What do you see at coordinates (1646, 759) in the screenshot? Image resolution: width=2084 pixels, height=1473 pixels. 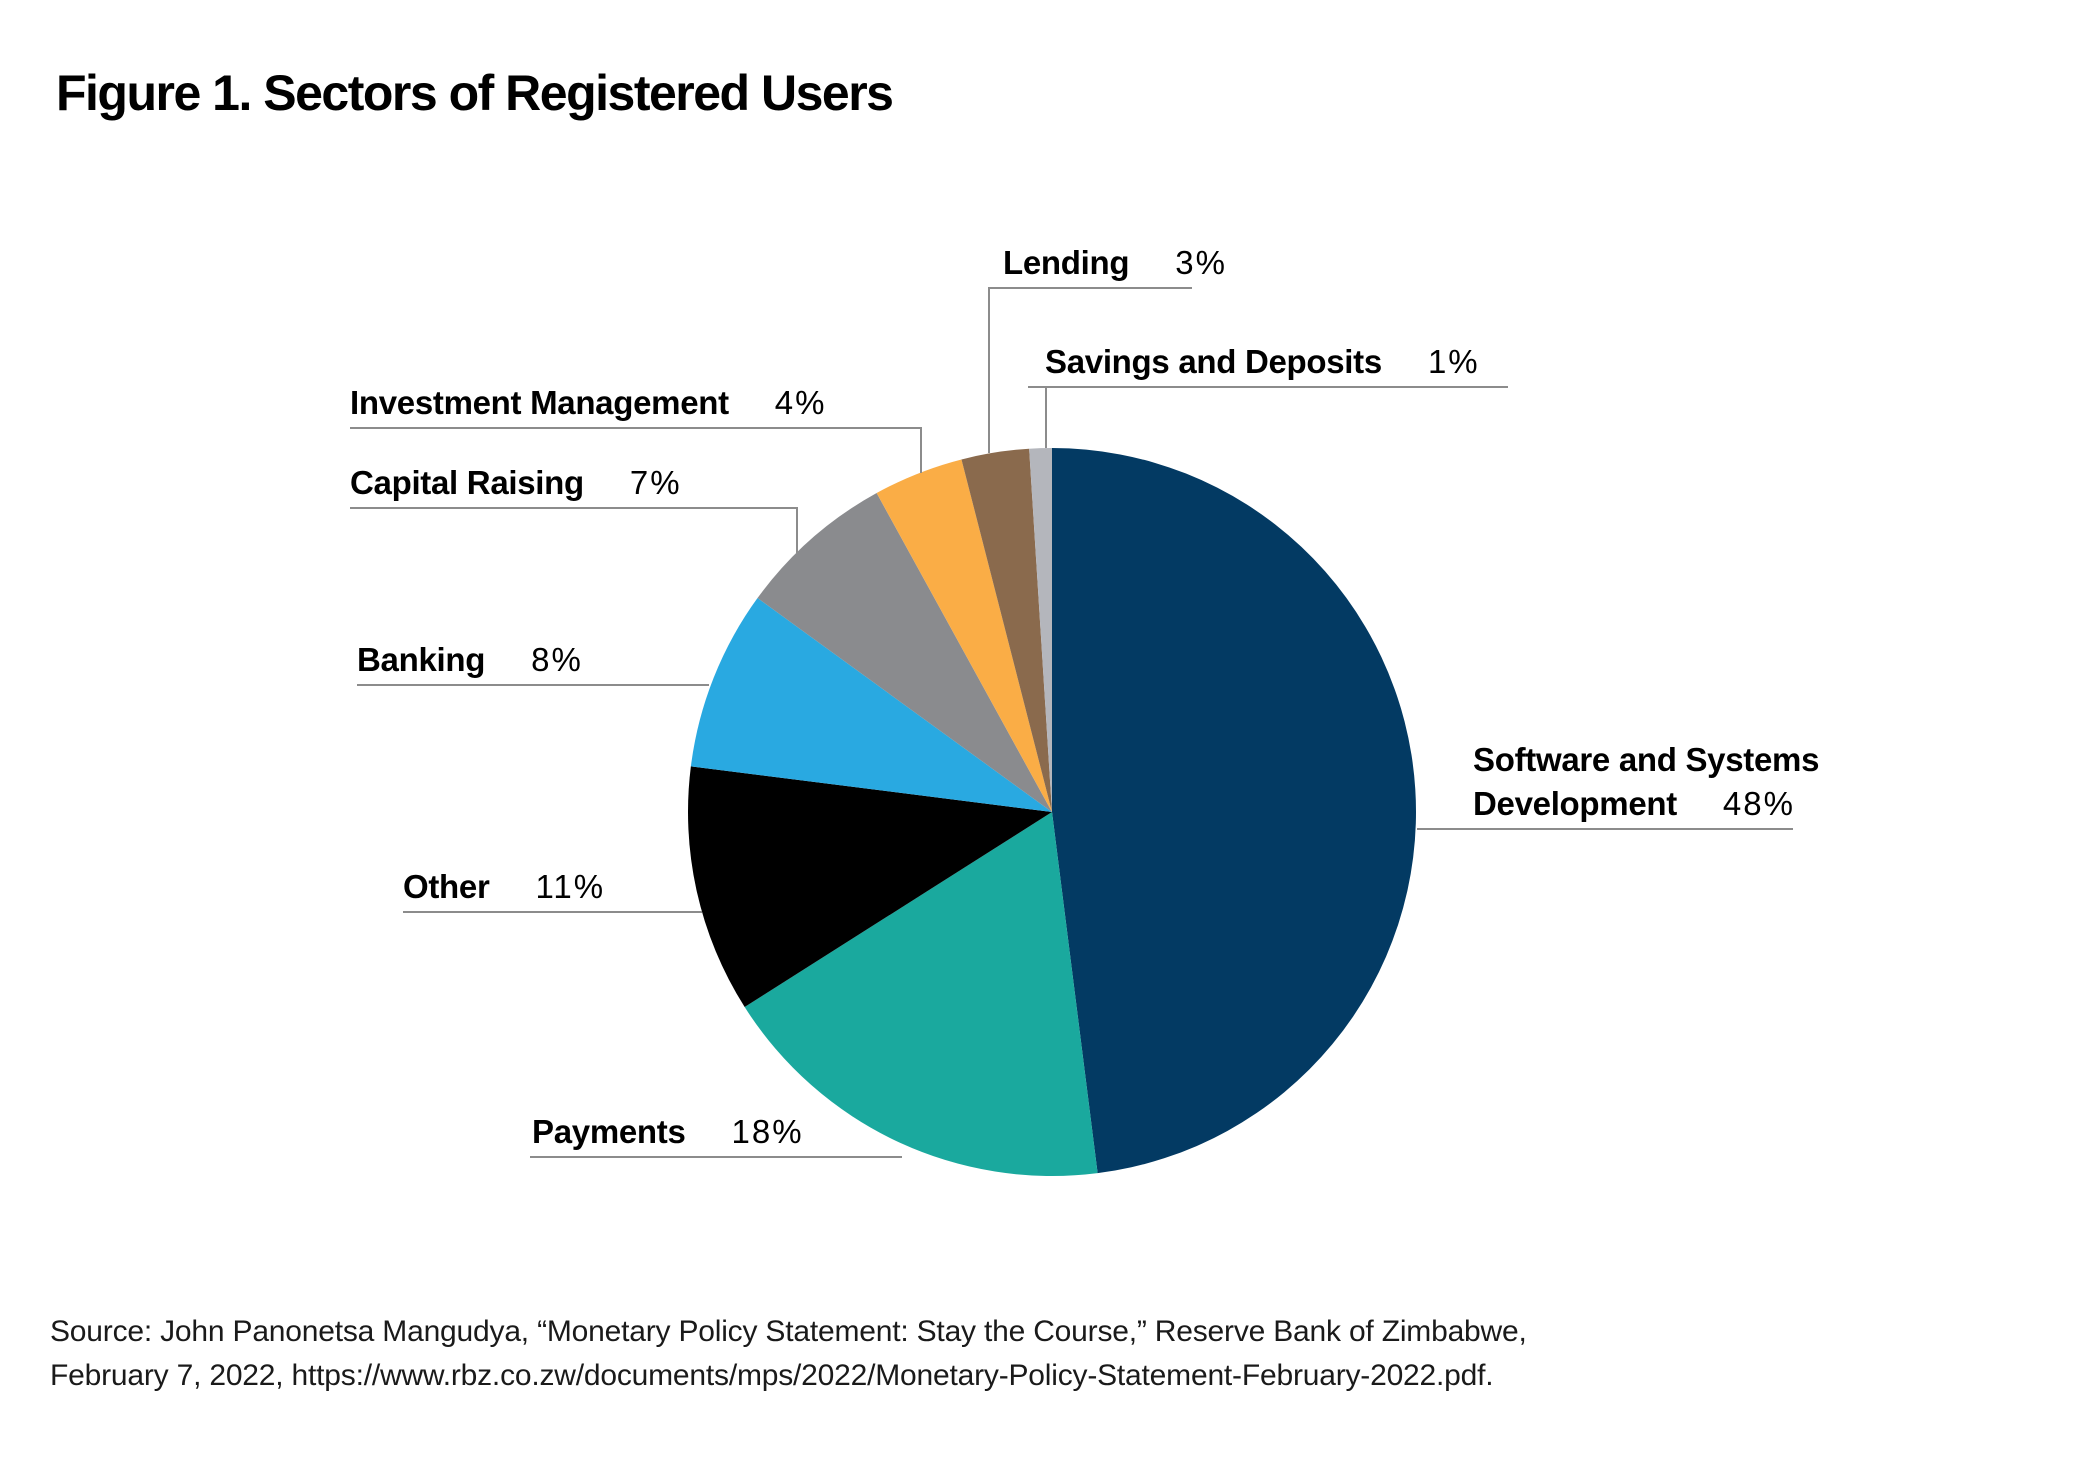 I see `slice-name-line1: Software and Systems` at bounding box center [1646, 759].